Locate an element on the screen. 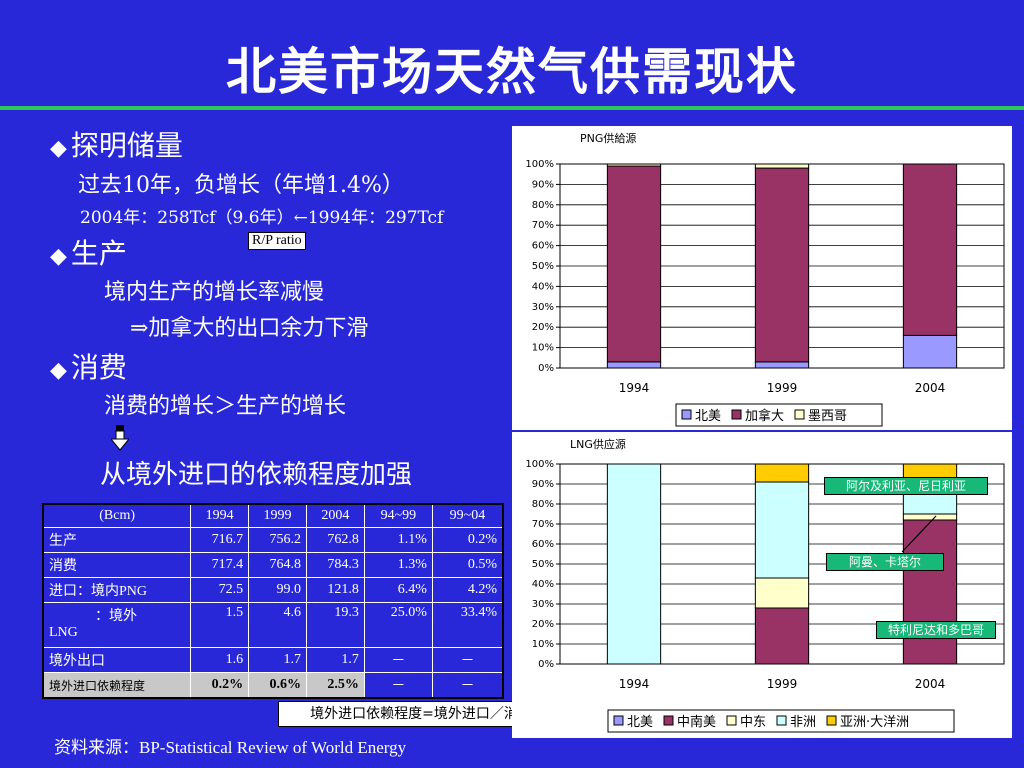  title-divider is located at coordinates (512, 108).